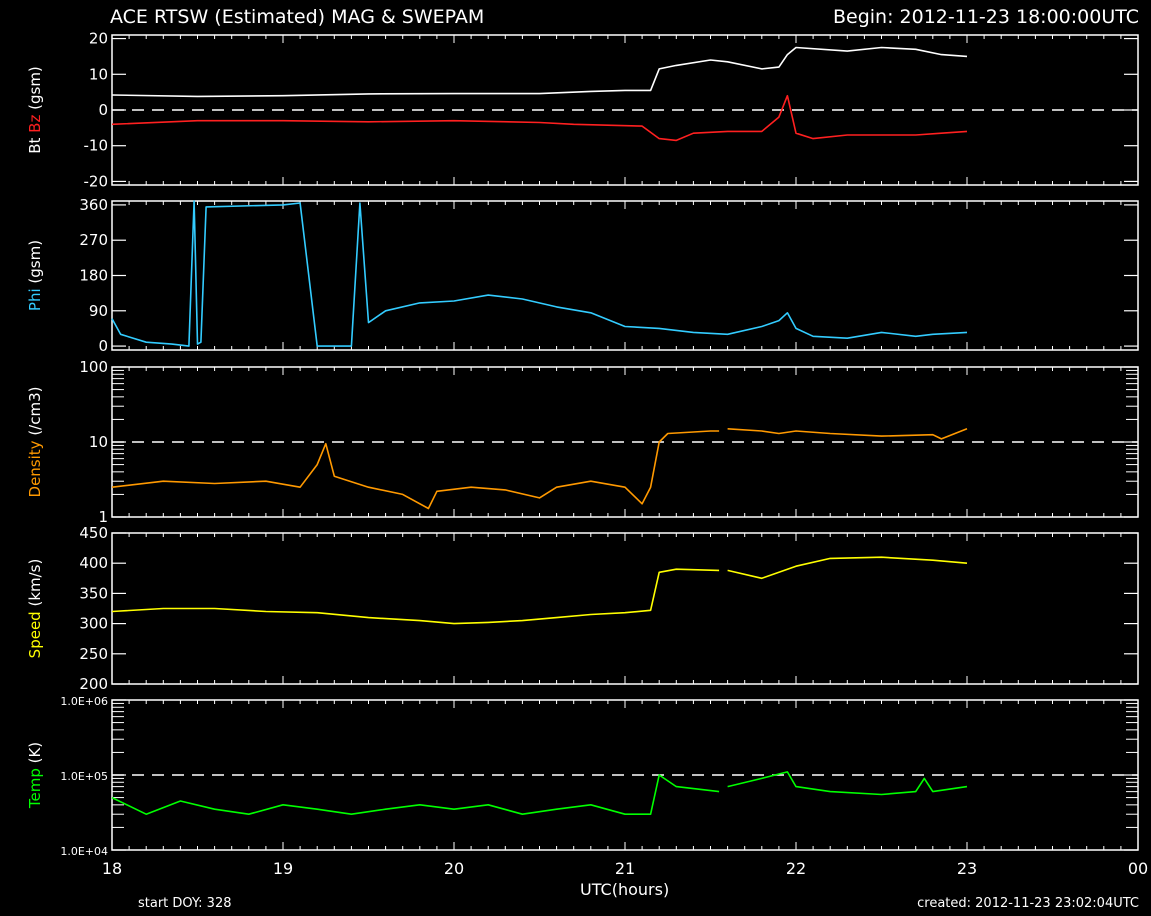 Image resolution: width=1151 pixels, height=916 pixels. What do you see at coordinates (297, 17) in the screenshot?
I see `chart-title: ACE RTSW (Estimated) MAG & SWEPAM` at bounding box center [297, 17].